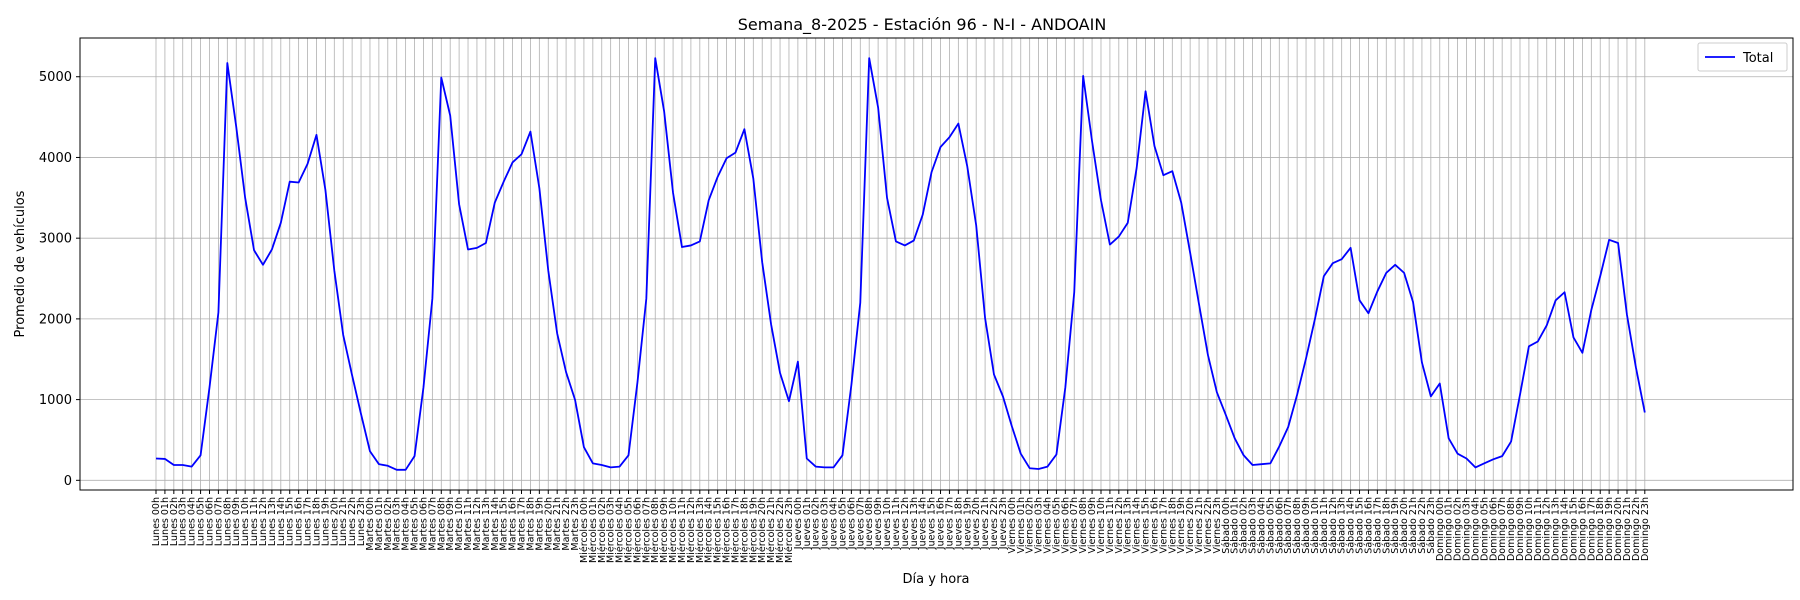 The height and width of the screenshot is (600, 1800). I want to click on x-tick-label: Sábado 07h, so click(1288, 525).